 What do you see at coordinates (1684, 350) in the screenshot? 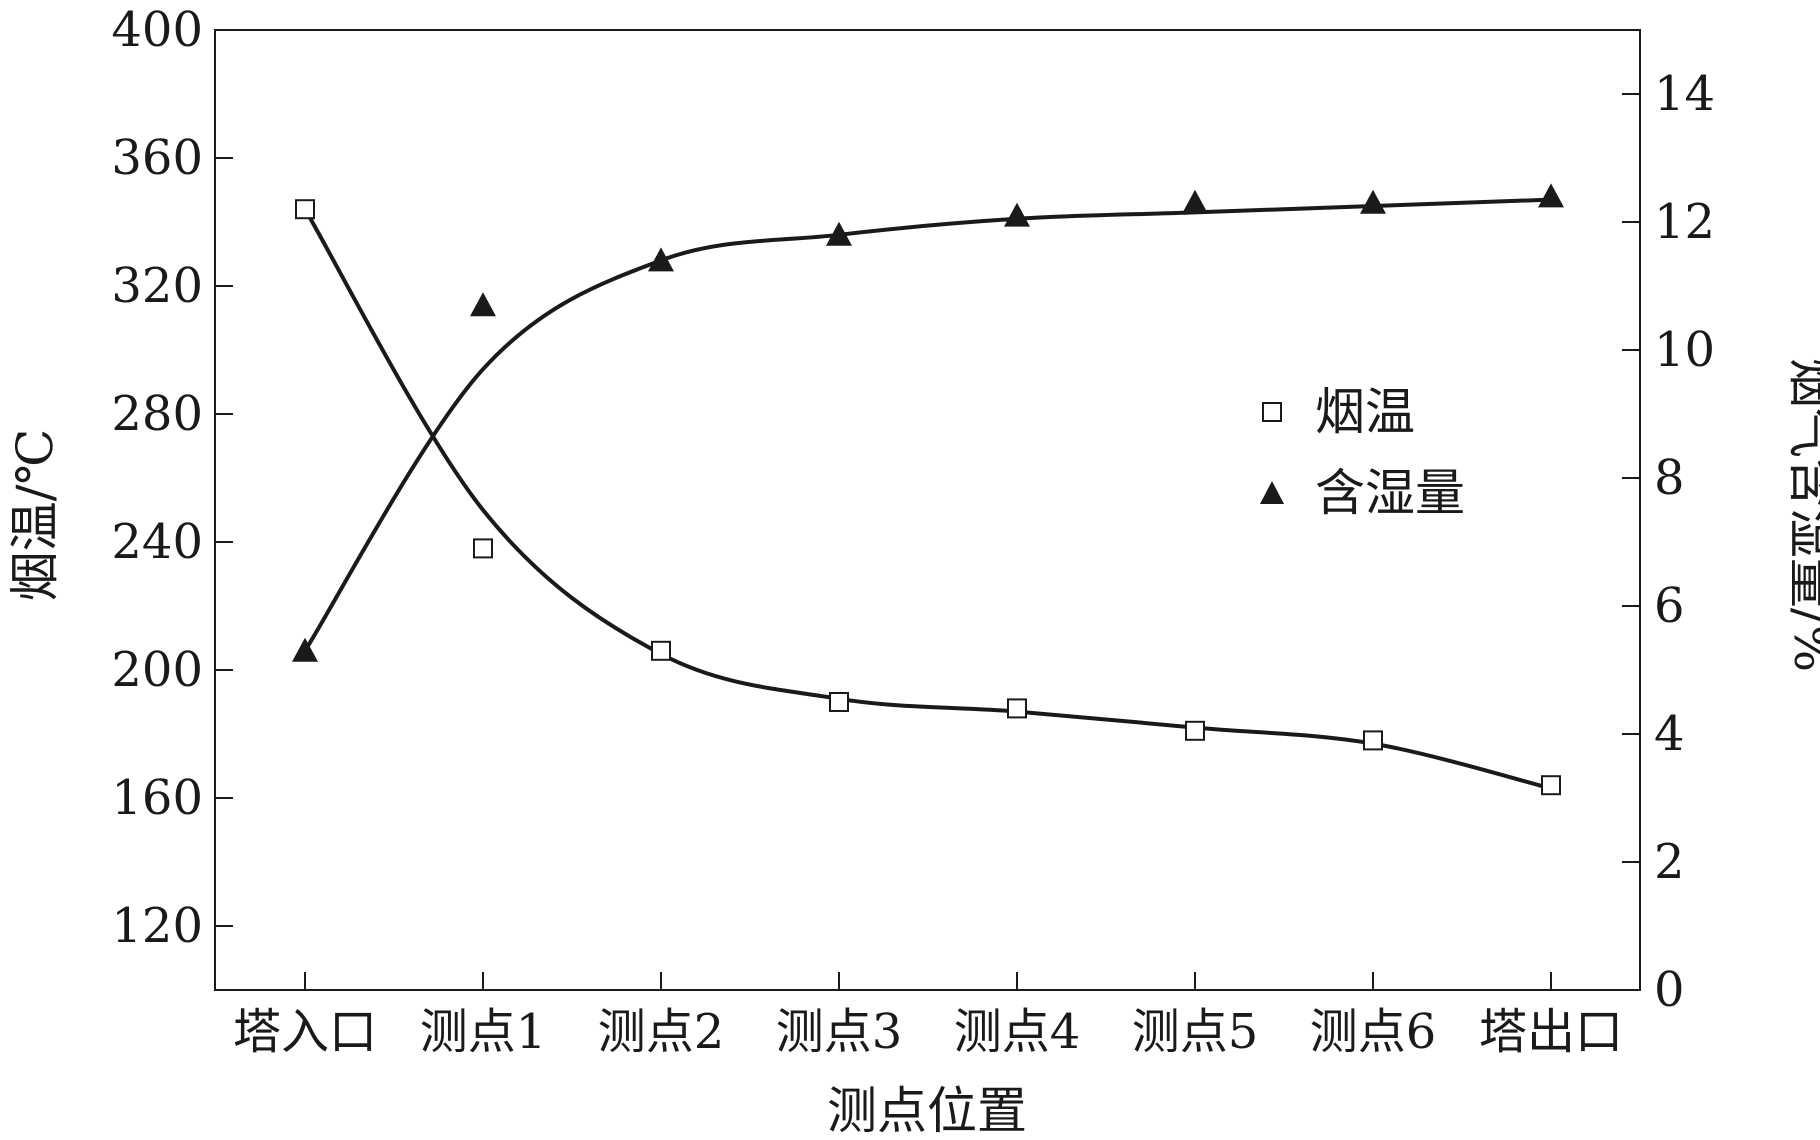
I see `right-tick-label: 10` at bounding box center [1684, 350].